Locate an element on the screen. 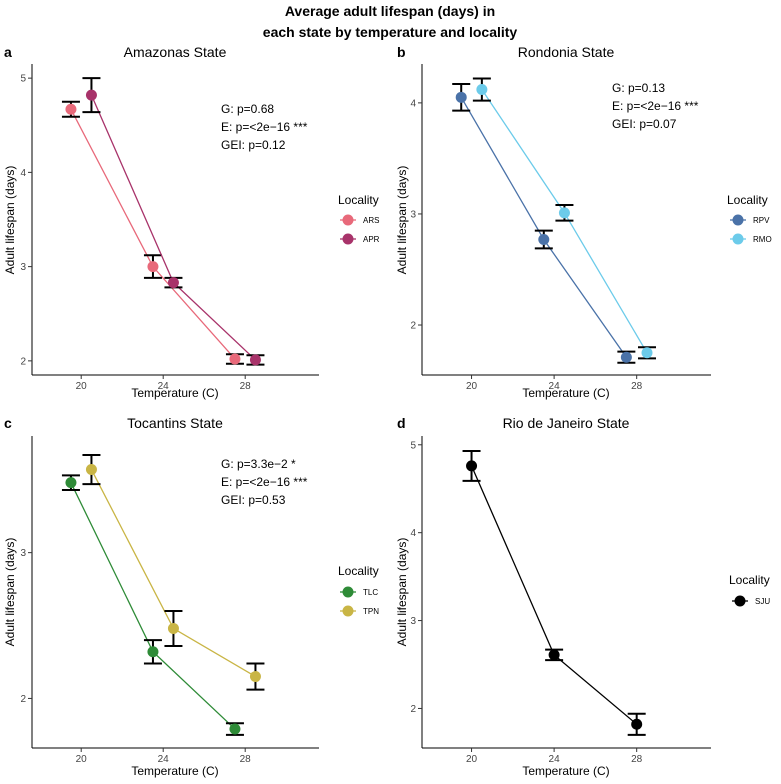 The width and height of the screenshot is (781, 784). legend-label: SJU is located at coordinates (762, 601).